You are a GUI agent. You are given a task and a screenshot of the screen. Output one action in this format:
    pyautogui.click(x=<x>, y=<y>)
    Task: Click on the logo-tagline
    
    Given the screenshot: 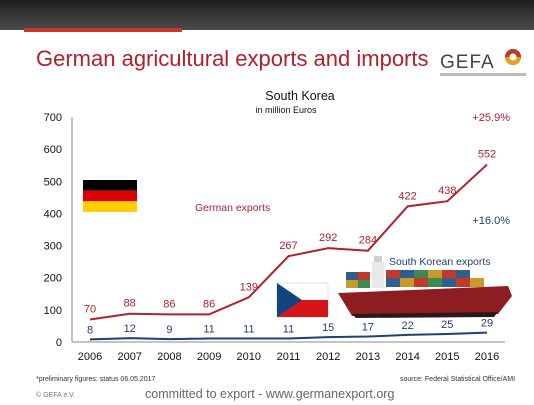 What is the action you would take?
    pyautogui.click(x=483, y=74)
    